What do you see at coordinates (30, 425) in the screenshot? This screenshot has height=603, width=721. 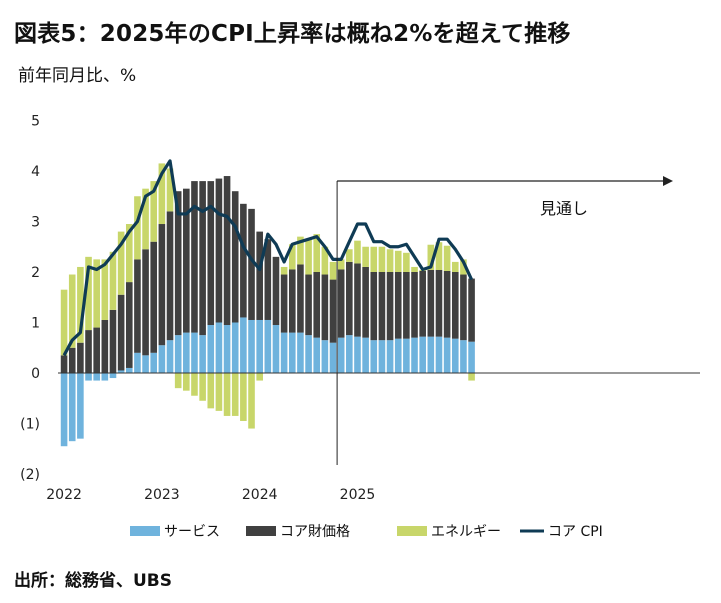 I see `y-tick-label: (1)` at bounding box center [30, 425].